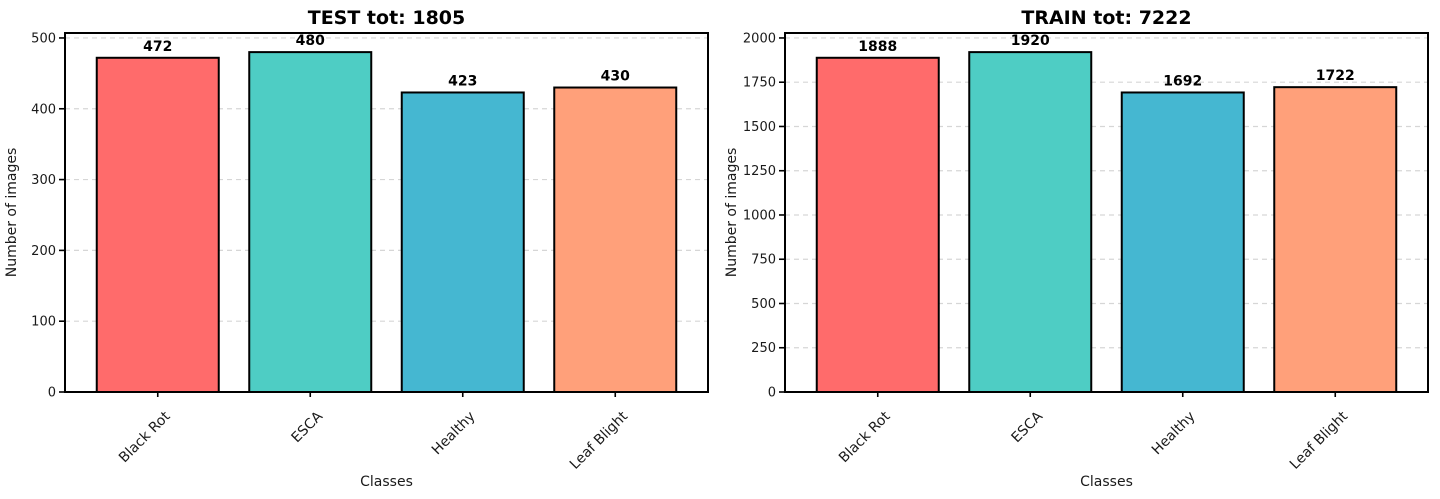  What do you see at coordinates (43, 251) in the screenshot?
I see `y-tick-label: 200` at bounding box center [43, 251].